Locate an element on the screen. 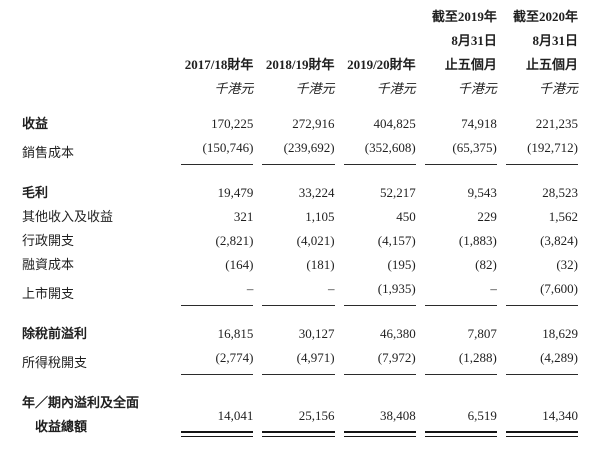  value-cell: 74,918 is located at coordinates (456, 124).